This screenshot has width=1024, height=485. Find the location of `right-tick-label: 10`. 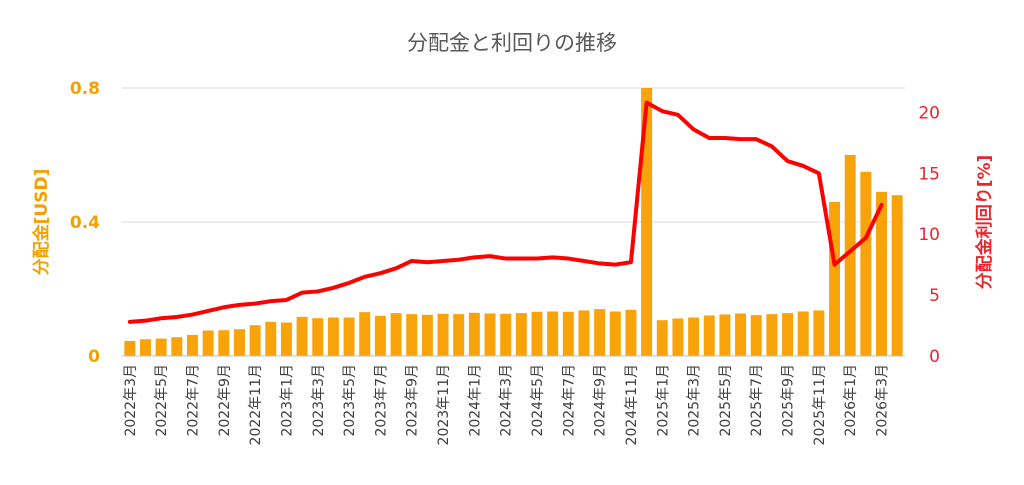

right-tick-label: 10 is located at coordinates (929, 235).